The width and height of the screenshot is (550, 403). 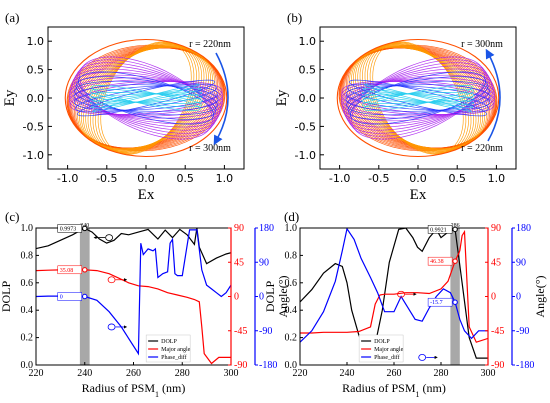 I want to click on annotation-bottom: r = 300nm, so click(x=210, y=148).